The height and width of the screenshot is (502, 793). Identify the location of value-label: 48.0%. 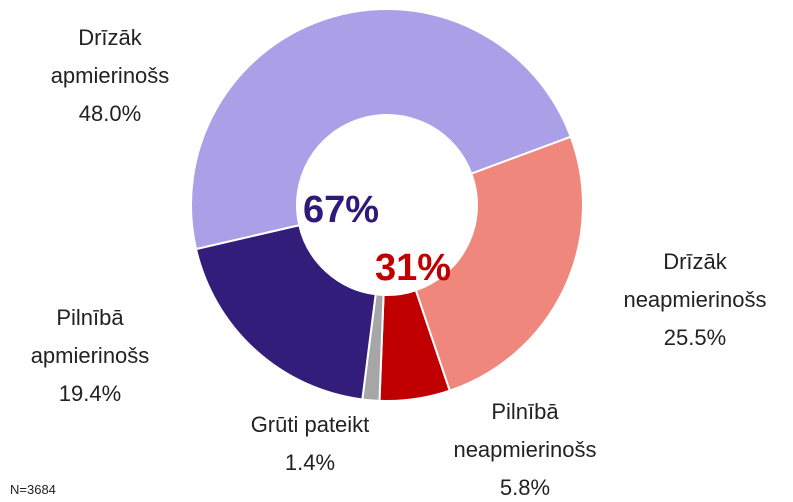
(110, 113).